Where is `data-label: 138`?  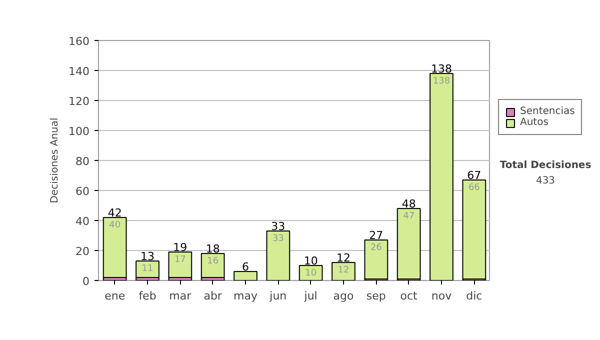 data-label: 138 is located at coordinates (441, 81).